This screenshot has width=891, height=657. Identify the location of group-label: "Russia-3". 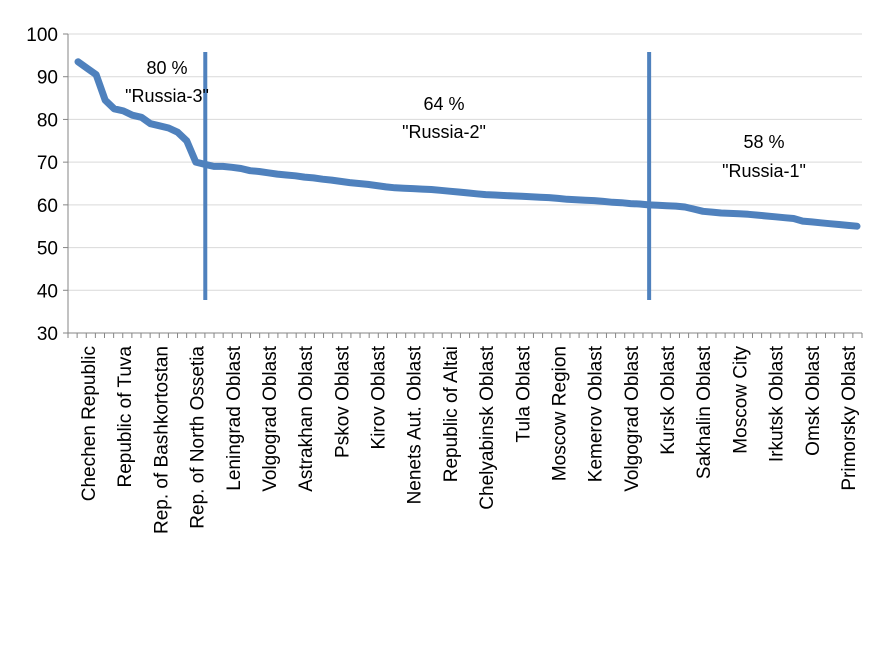
(167, 96).